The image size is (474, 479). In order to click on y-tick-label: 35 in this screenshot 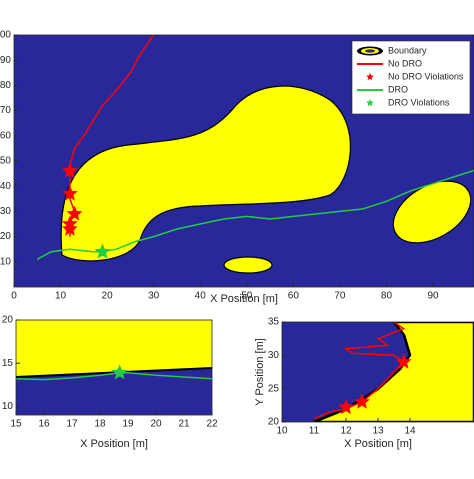, I will do `click(274, 322)`.